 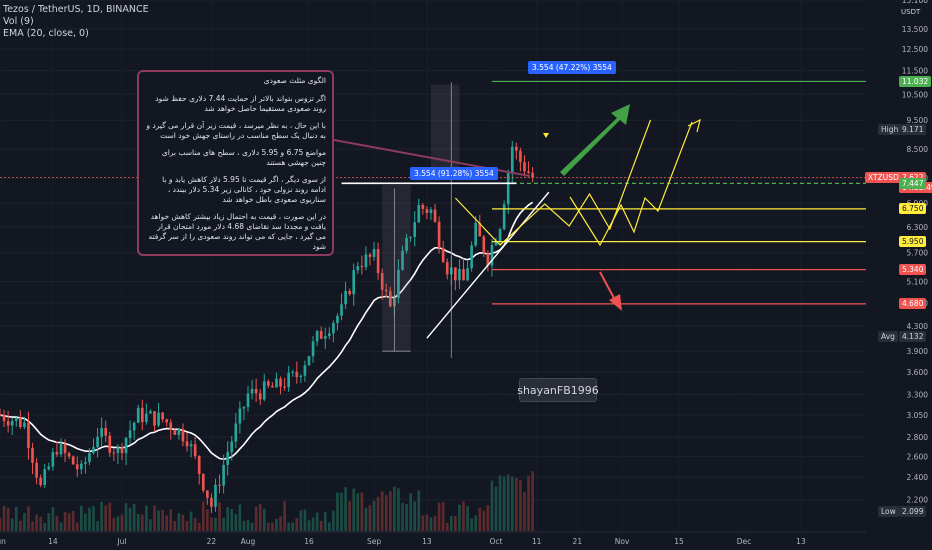 What do you see at coordinates (918, 500) in the screenshot?
I see `y-tick-label: 2.200` at bounding box center [918, 500].